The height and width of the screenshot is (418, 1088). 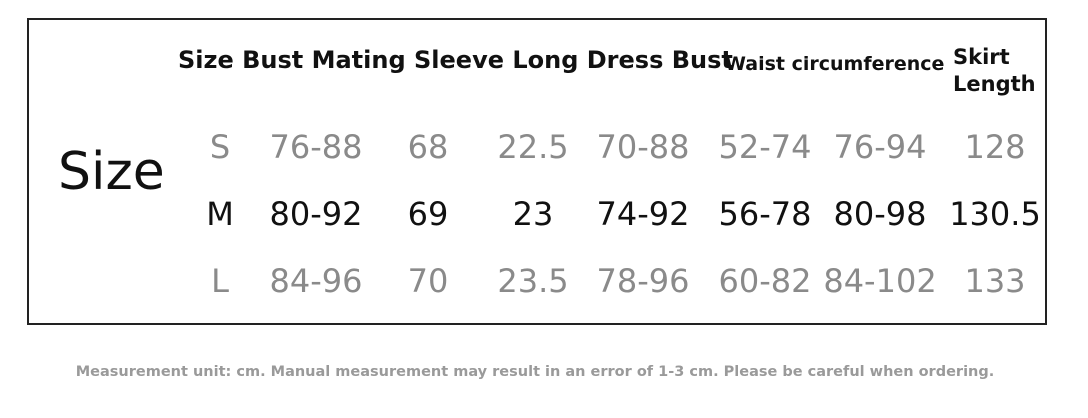 I want to click on table-cell: 76-94, so click(x=880, y=147).